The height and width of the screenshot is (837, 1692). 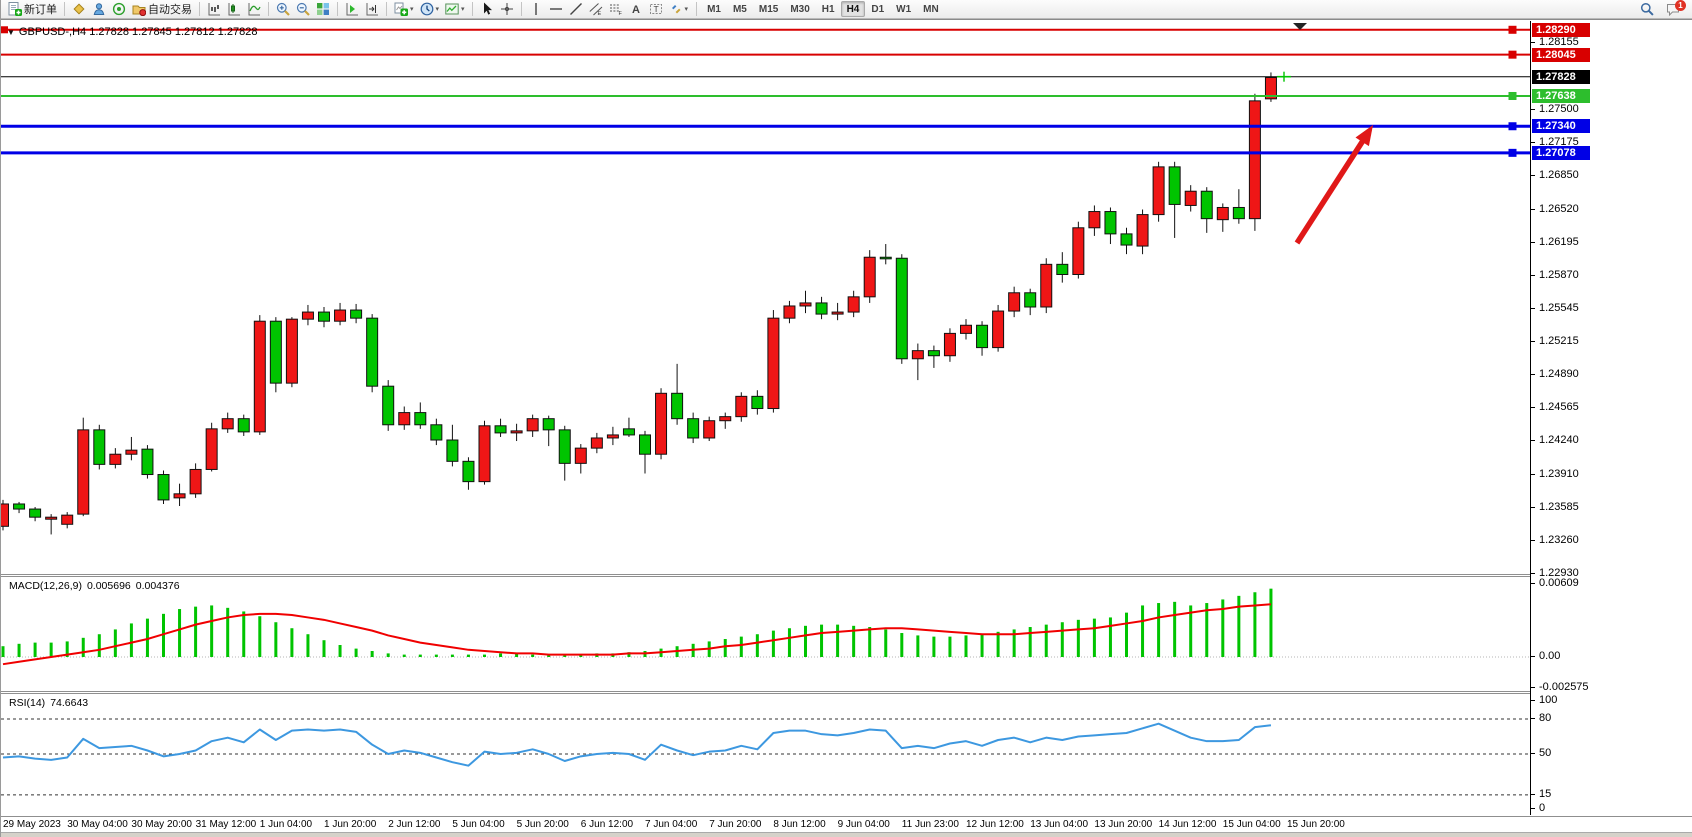 I want to click on trendline-button, so click(x=576, y=9).